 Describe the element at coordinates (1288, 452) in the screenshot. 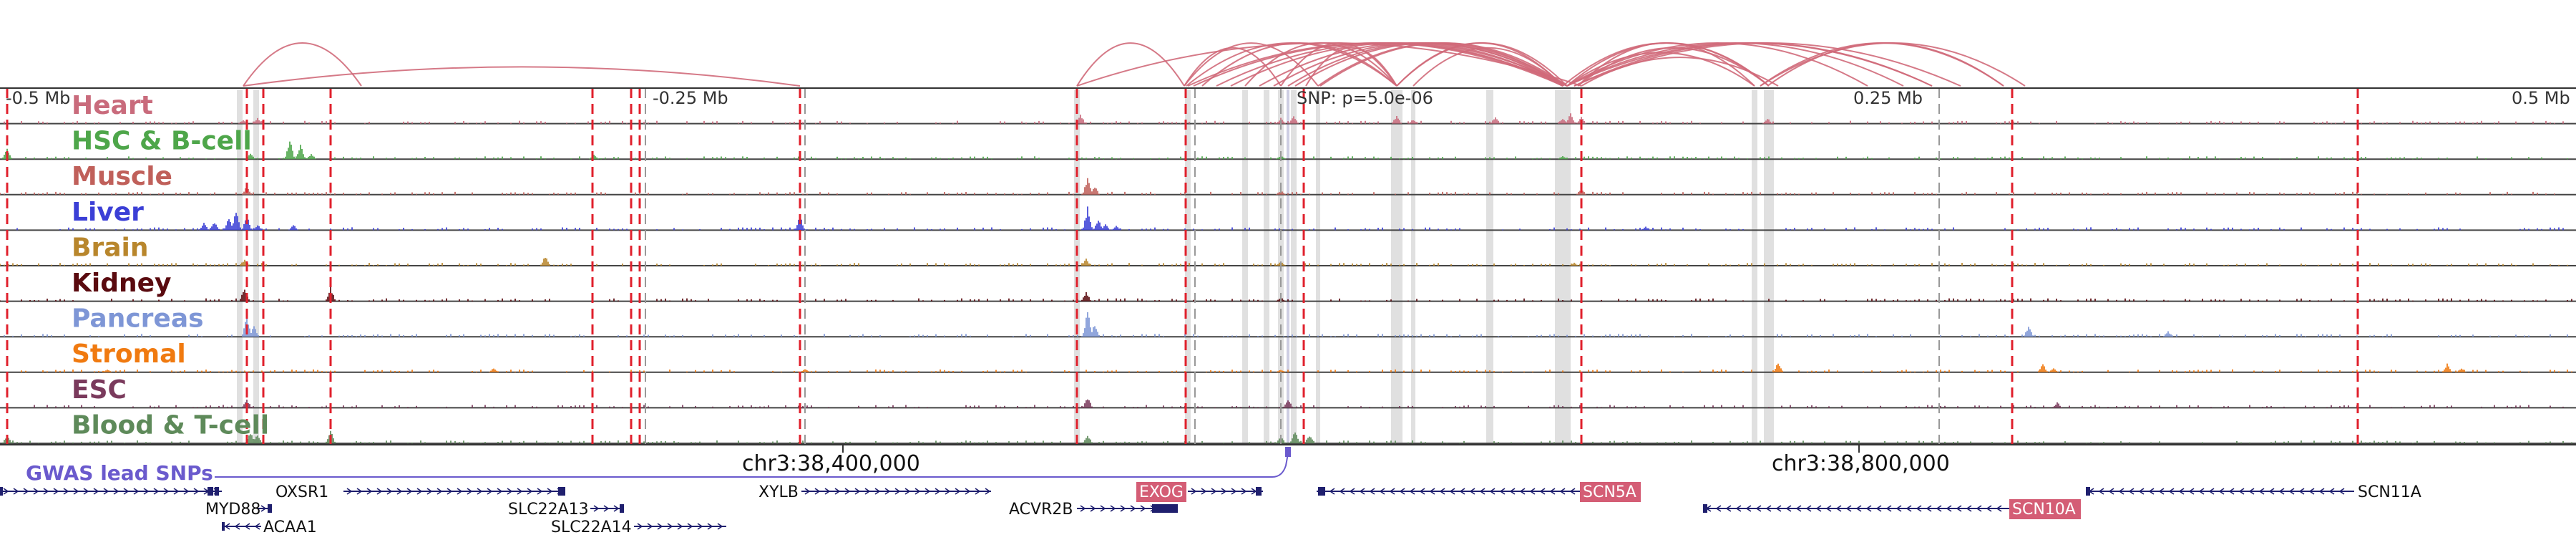

I see `gwas-snp-marker` at that location.